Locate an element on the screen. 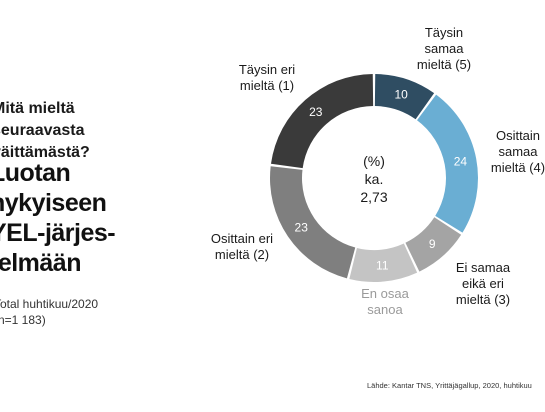 This screenshot has height=412, width=545. center-mean-label: ka. is located at coordinates (374, 179).